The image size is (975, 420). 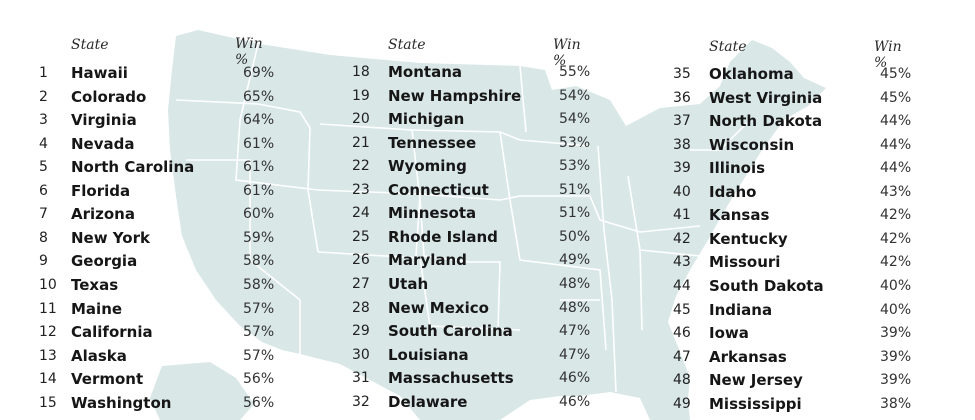 What do you see at coordinates (682, 309) in the screenshot?
I see `rank-number: 45` at bounding box center [682, 309].